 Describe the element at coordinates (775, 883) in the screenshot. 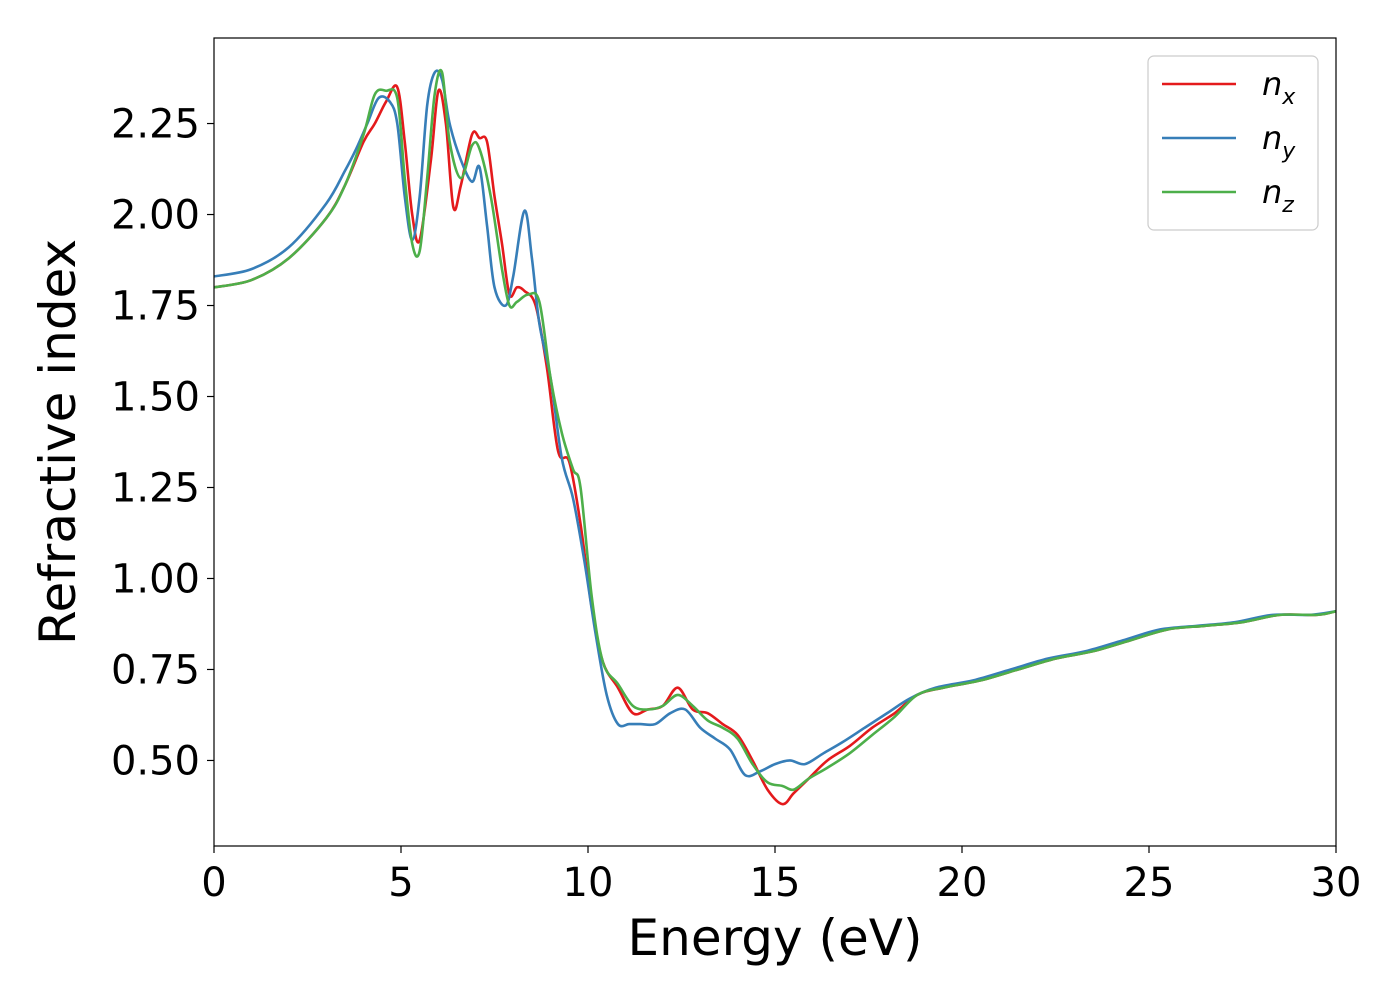

I see `x-tick-label: 15` at that location.